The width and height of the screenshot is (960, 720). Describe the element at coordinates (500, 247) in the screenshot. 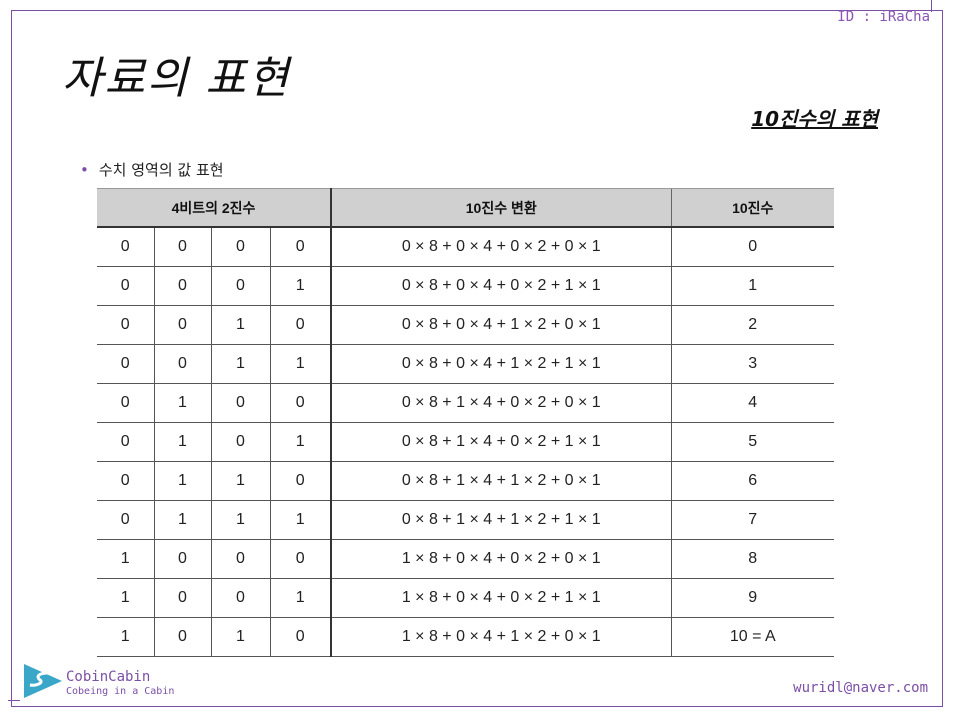

I see `conversion-cell: 0 × 8 + 0 × 4 + 0 × 2 + 0 × 1` at that location.